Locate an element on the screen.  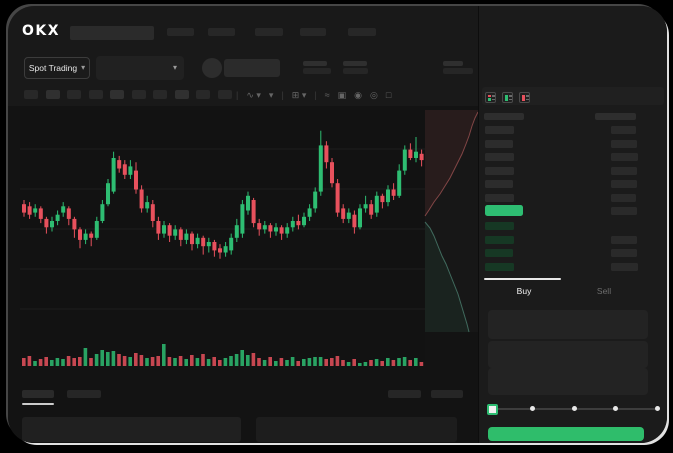
pair-select: ▾ is located at coordinates (140, 68).